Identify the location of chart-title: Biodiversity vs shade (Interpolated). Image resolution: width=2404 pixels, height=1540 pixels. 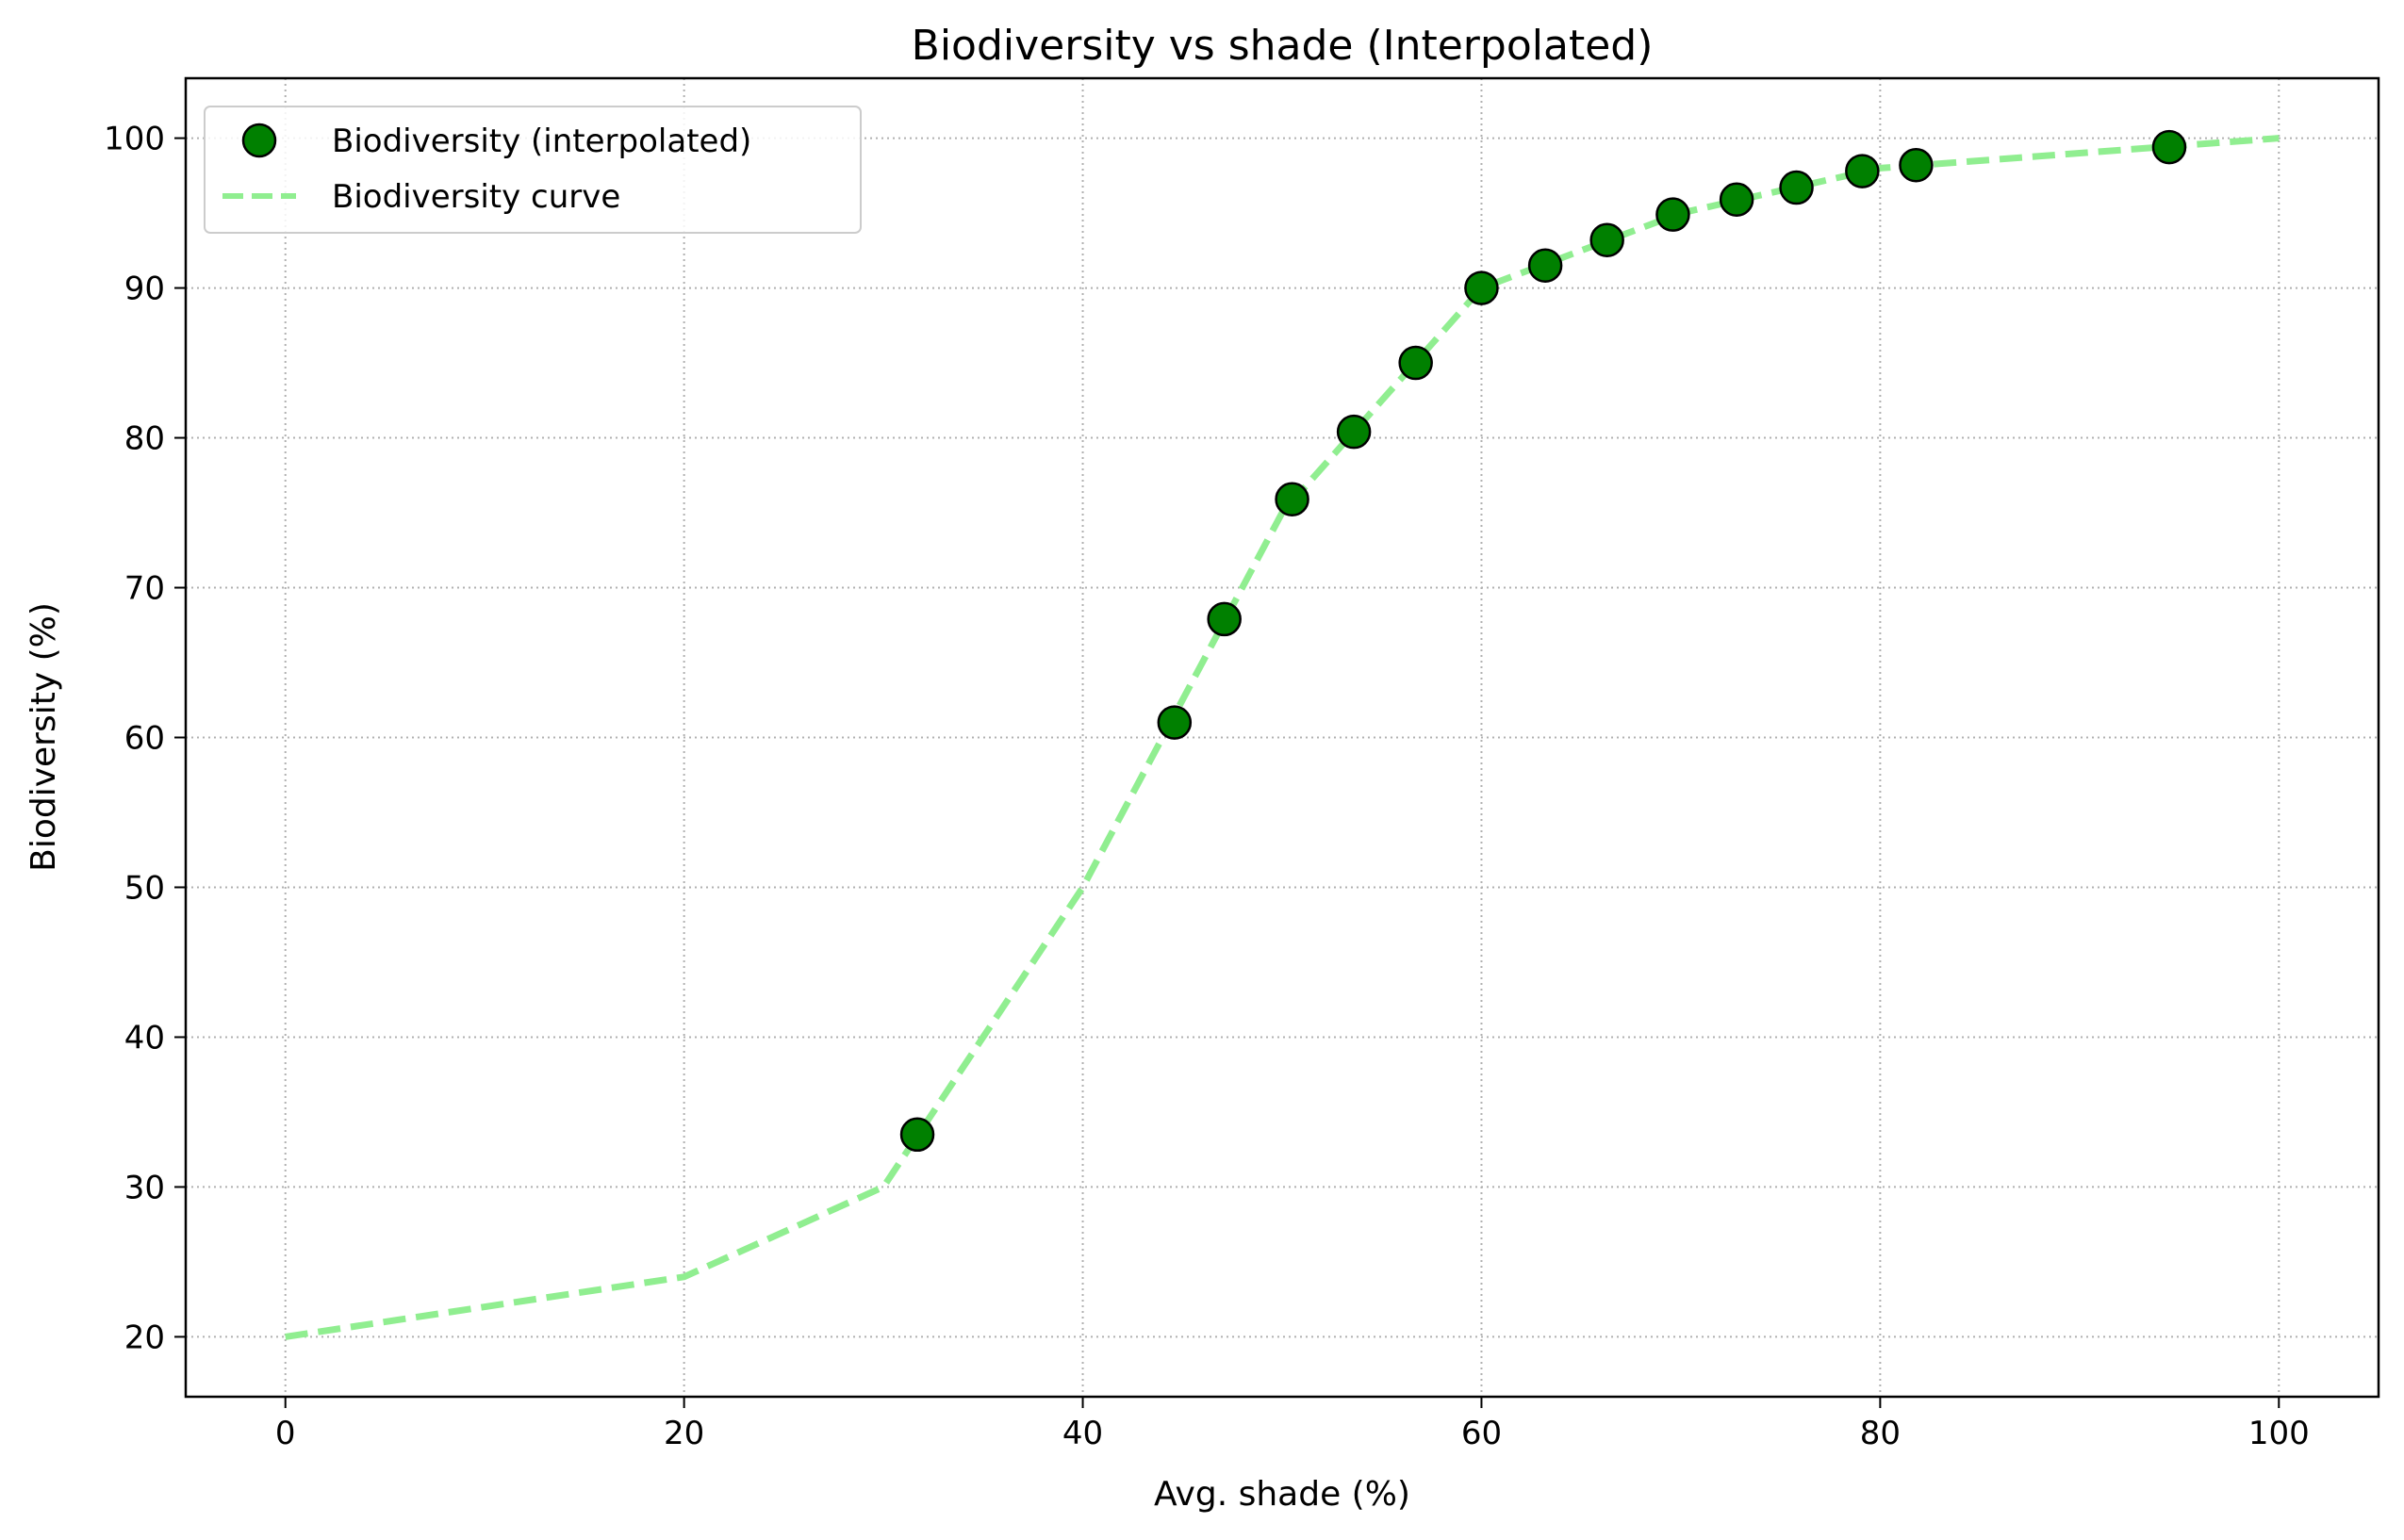
(1283, 46).